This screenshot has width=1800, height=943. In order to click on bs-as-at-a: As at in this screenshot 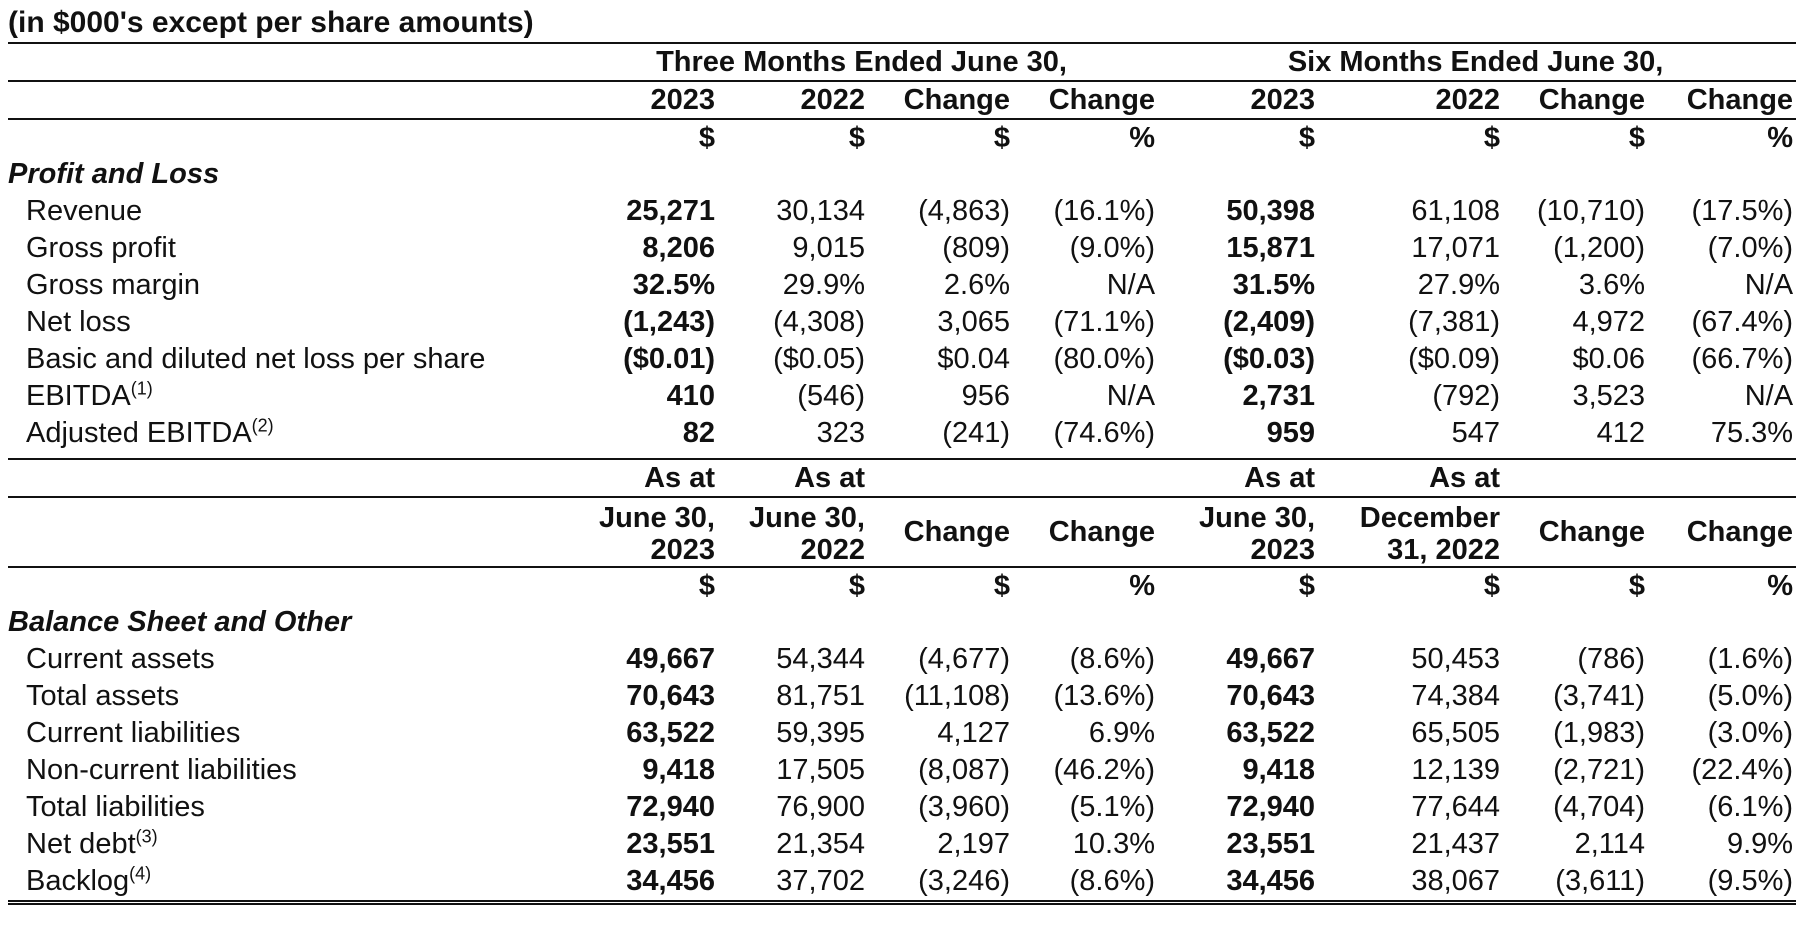, I will do `click(643, 477)`.